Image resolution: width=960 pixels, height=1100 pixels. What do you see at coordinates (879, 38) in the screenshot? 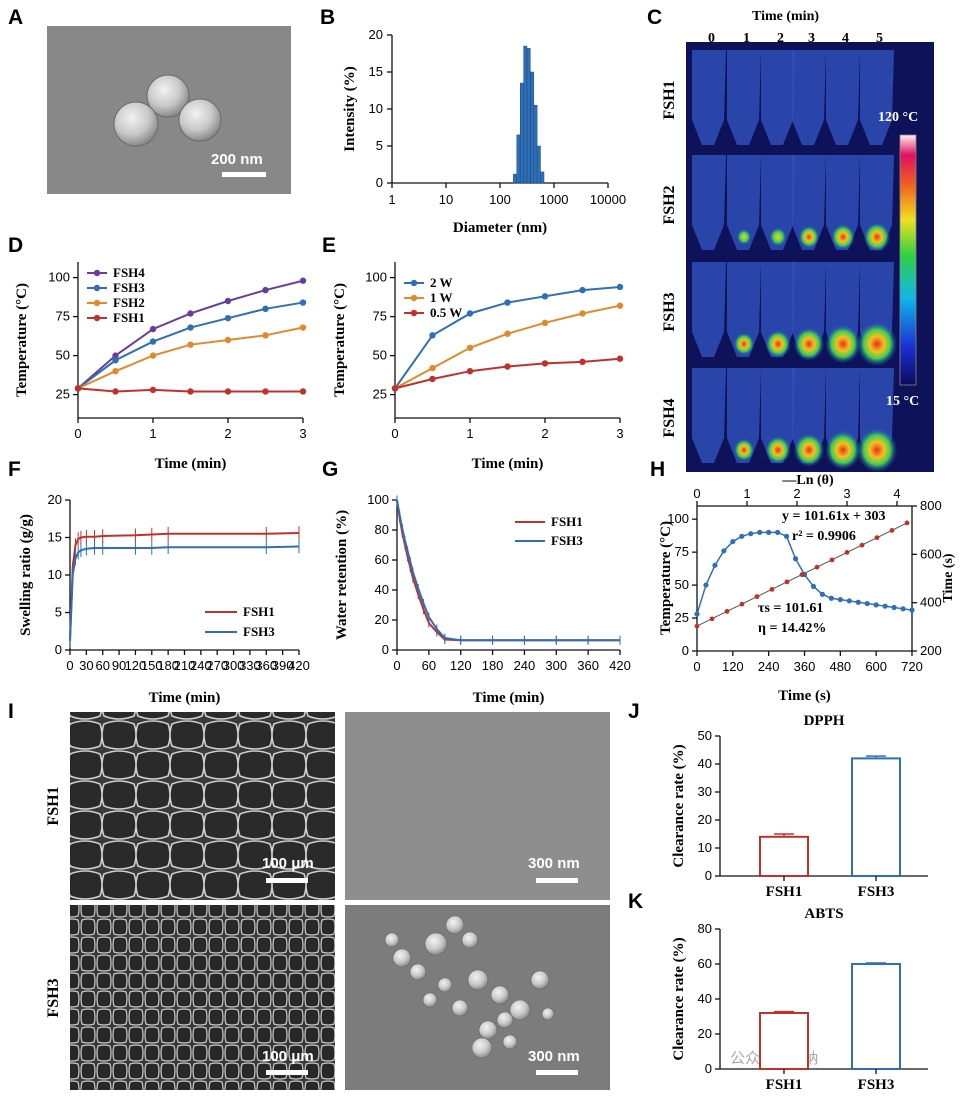
I see `thermal-time-label: 5` at bounding box center [879, 38].